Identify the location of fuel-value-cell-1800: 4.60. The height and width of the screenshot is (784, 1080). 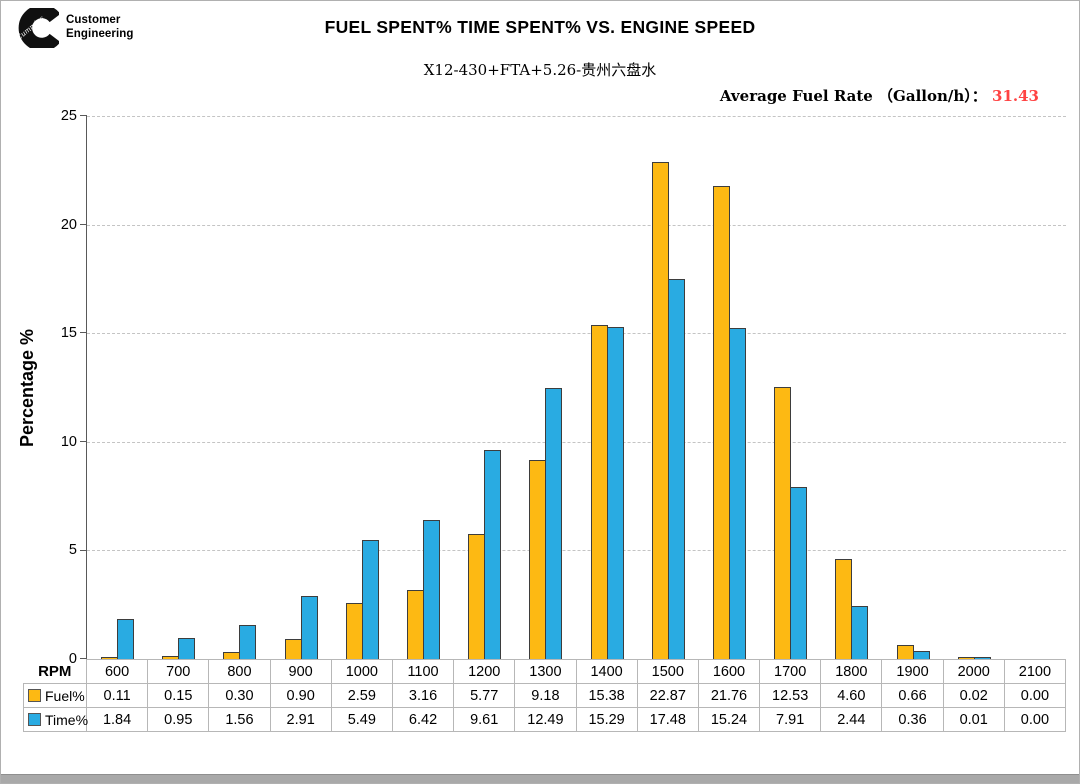
(851, 695).